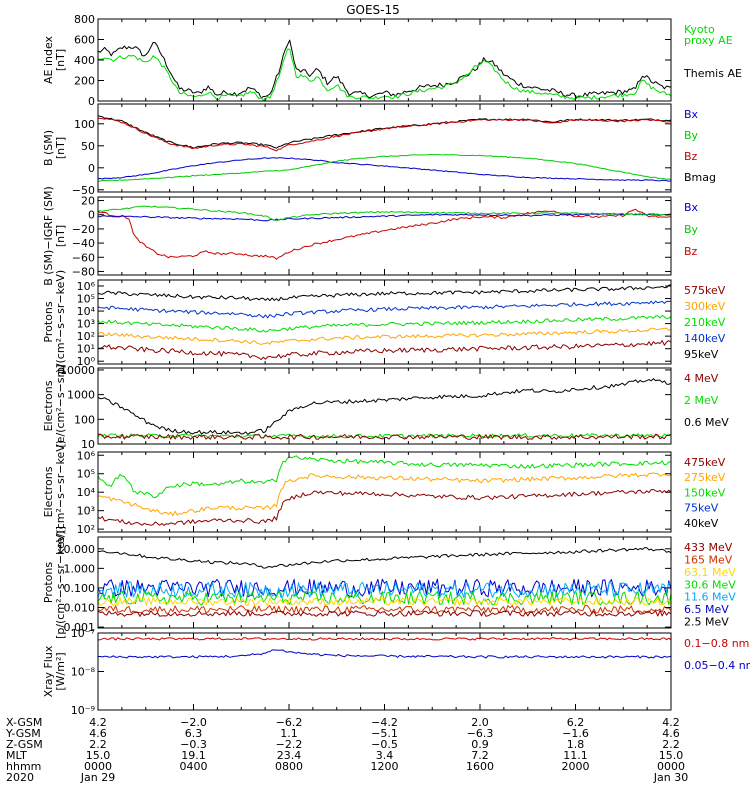  I want to click on x-row-value: 6.3, so click(194, 733).